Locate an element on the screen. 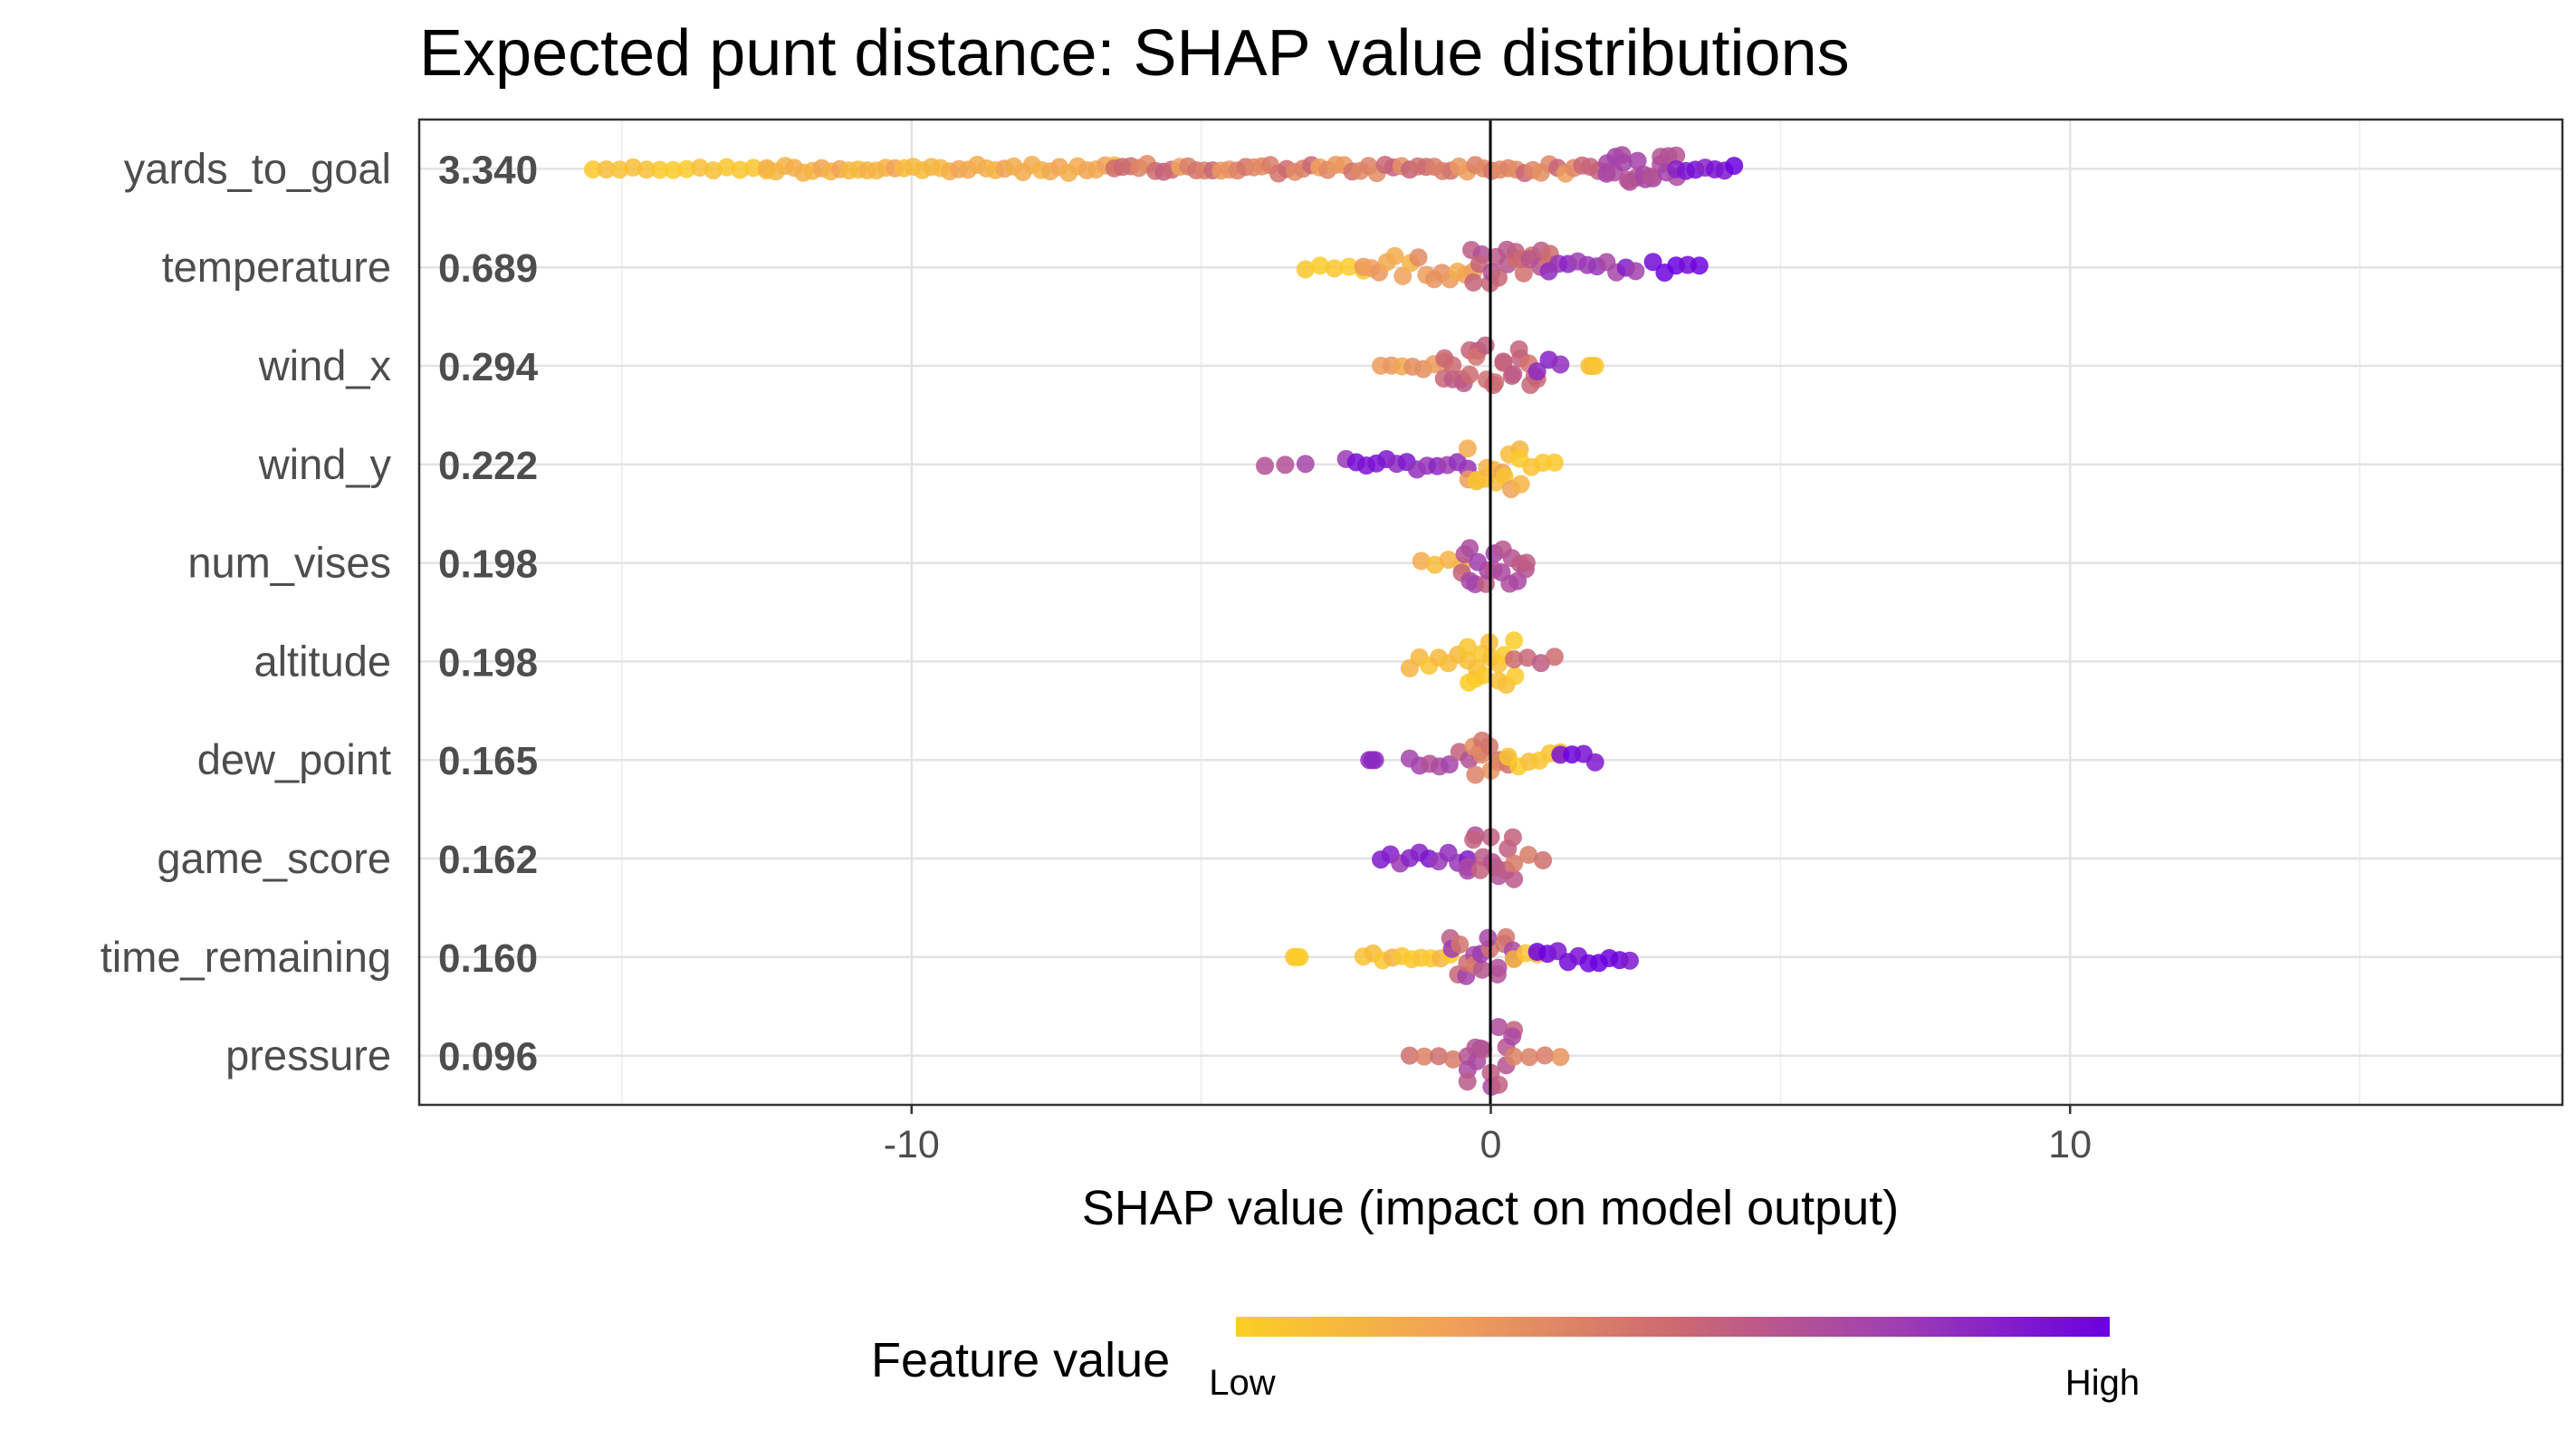 This screenshot has width=2576, height=1449. feature-label: altitude is located at coordinates (322, 661).